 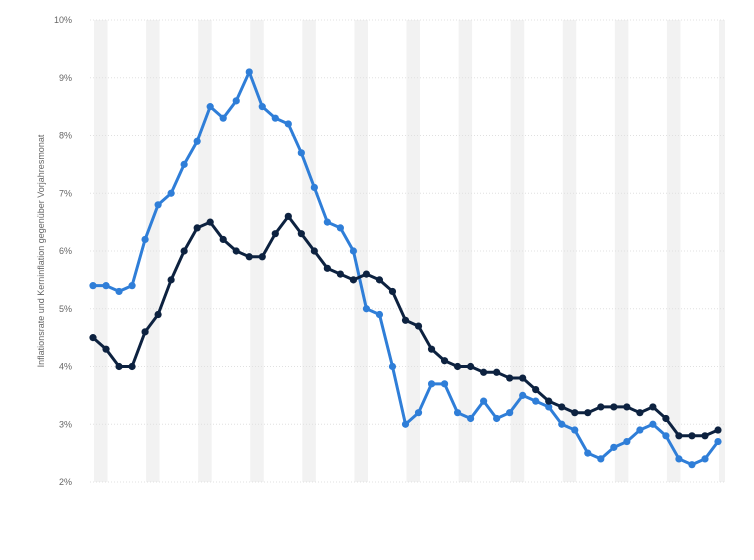 I want to click on y-axis-ticks: 2% 3% 4% 5% 6% 7% 8% 9% 10%, so click(x=63, y=251).